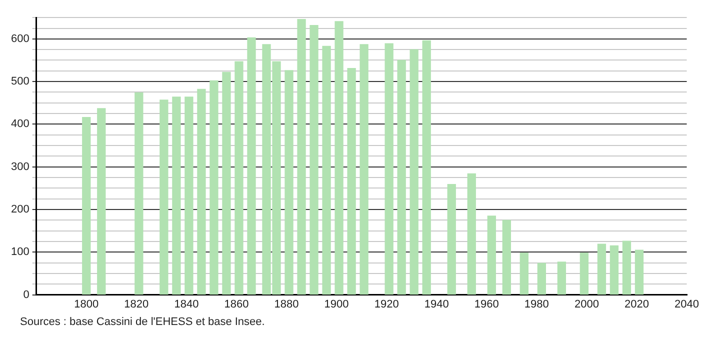 This screenshot has height=340, width=710. Describe the element at coordinates (26, 294) in the screenshot. I see `y-tick-label: 0` at that location.